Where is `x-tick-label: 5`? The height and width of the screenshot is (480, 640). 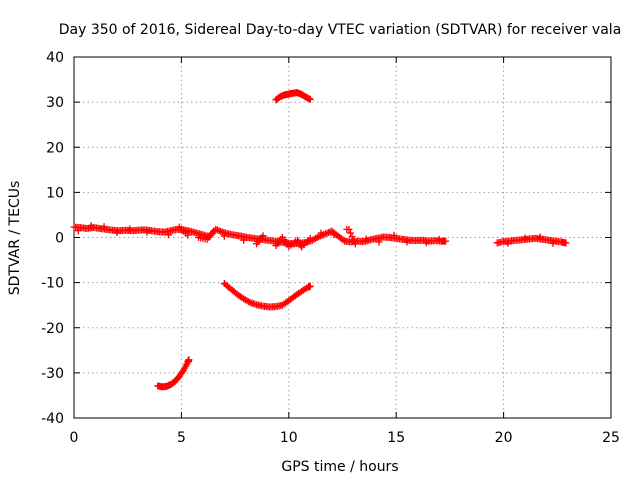
x-tick-label: 5 is located at coordinates (181, 438).